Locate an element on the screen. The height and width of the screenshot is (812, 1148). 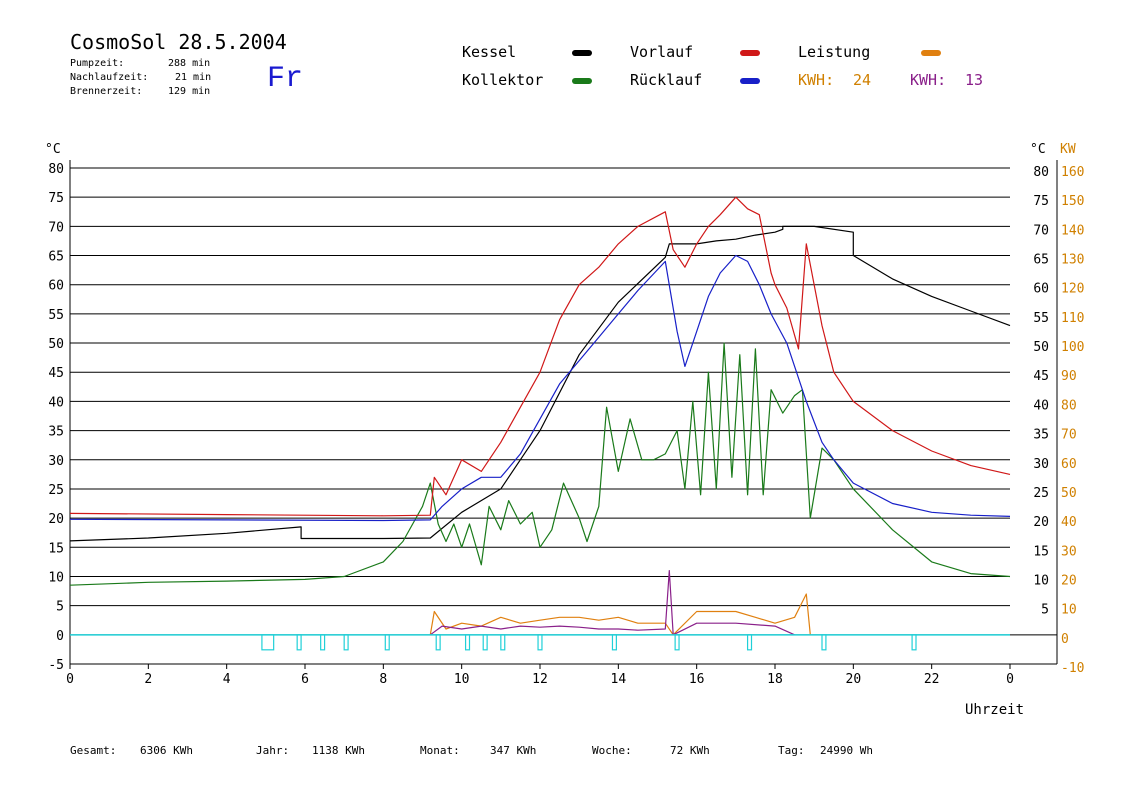
legend-vorlauf-swatch is located at coordinates (750, 53).